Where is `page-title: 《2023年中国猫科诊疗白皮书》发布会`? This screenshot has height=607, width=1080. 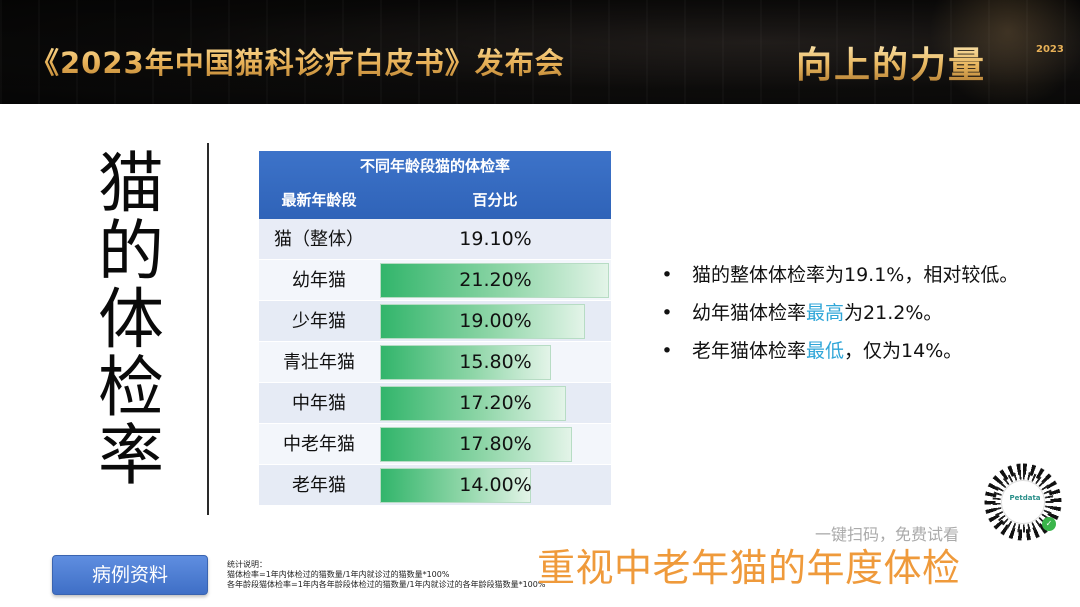 page-title: 《2023年中国猫科诊疗白皮书》发布会 is located at coordinates (297, 61).